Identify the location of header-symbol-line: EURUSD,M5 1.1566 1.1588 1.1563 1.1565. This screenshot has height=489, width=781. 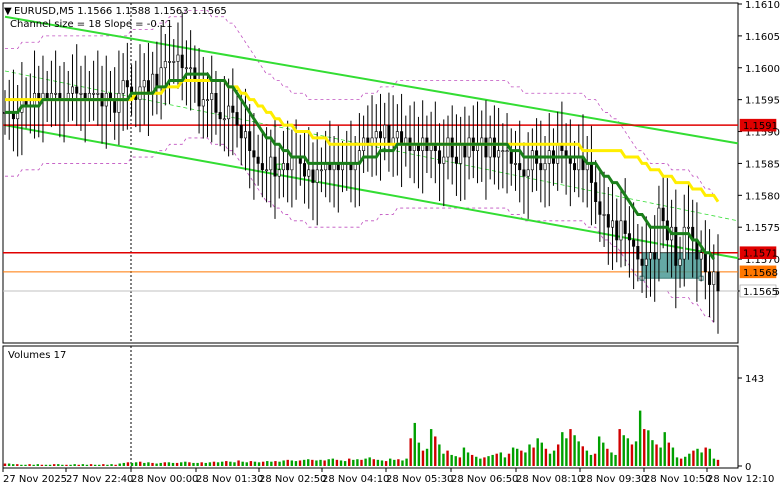
(120, 11).